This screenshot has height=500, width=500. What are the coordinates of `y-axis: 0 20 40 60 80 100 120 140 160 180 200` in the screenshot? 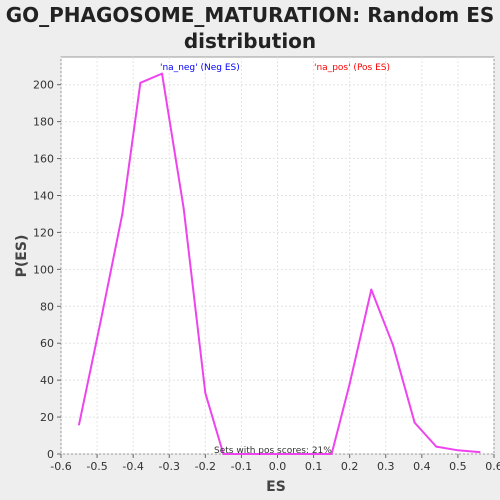 It's located at (47, 270).